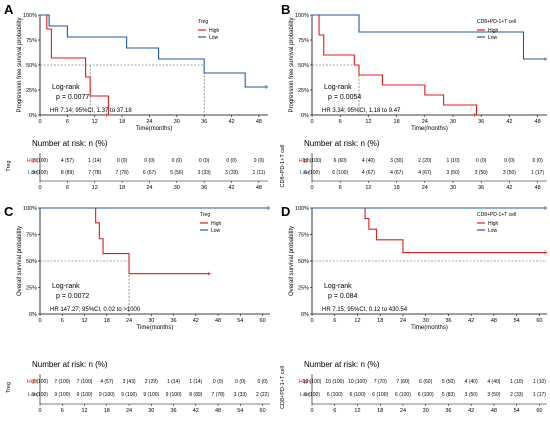 The image size is (550, 427). I want to click on y-tick-label: 25%, so click(31, 289).